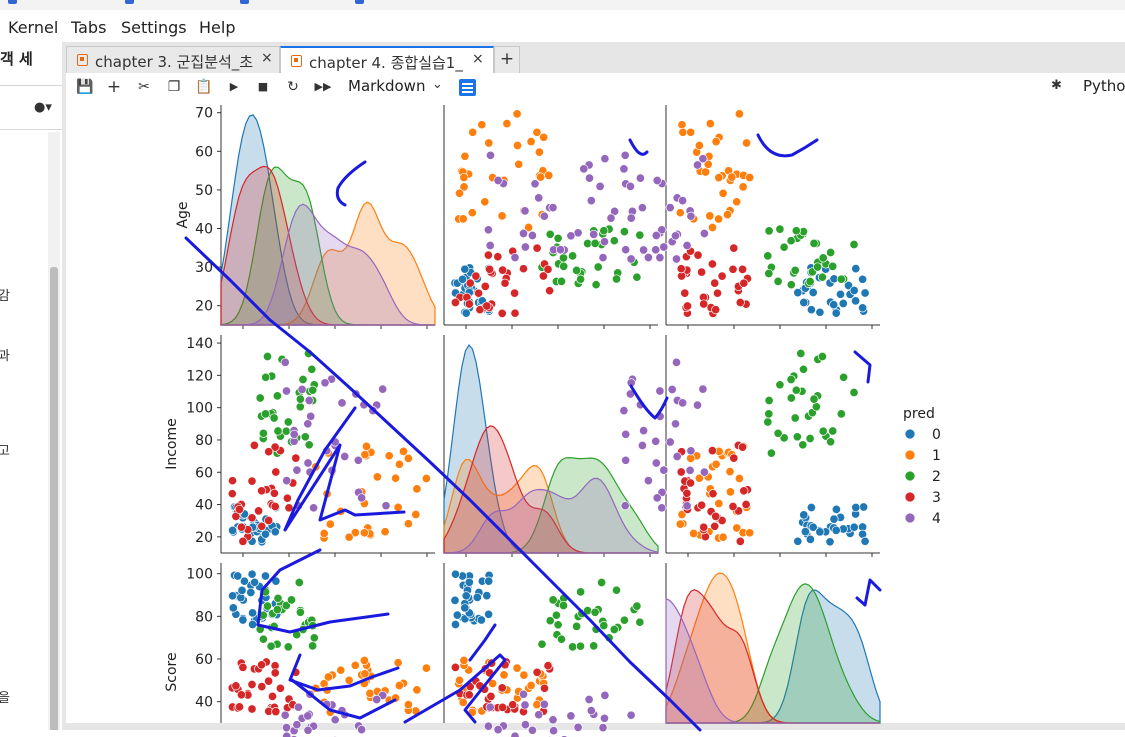  I want to click on save-icon: 💾, so click(85, 87).